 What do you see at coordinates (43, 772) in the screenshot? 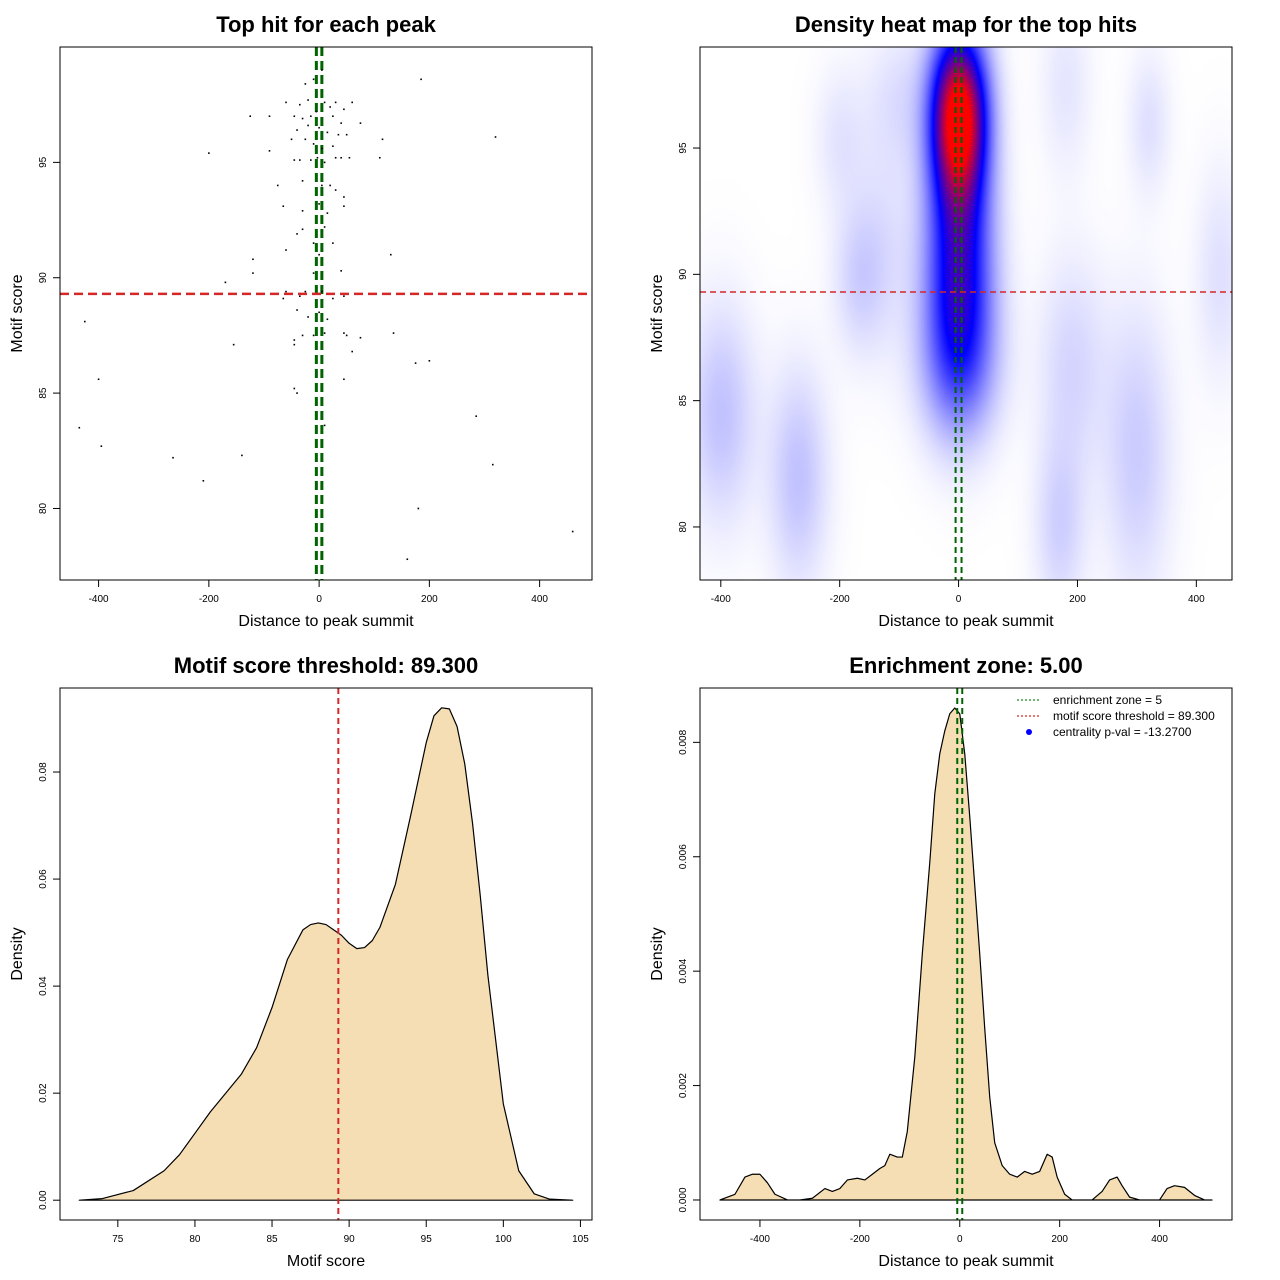
I see `y-tick-label: 0.08` at bounding box center [43, 772].